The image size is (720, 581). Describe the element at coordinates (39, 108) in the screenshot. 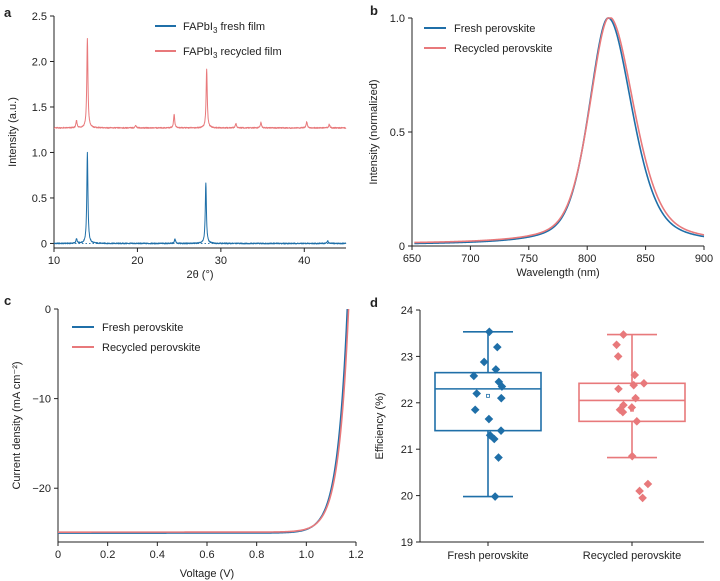

I see `y-tick-label: 1.5` at that location.